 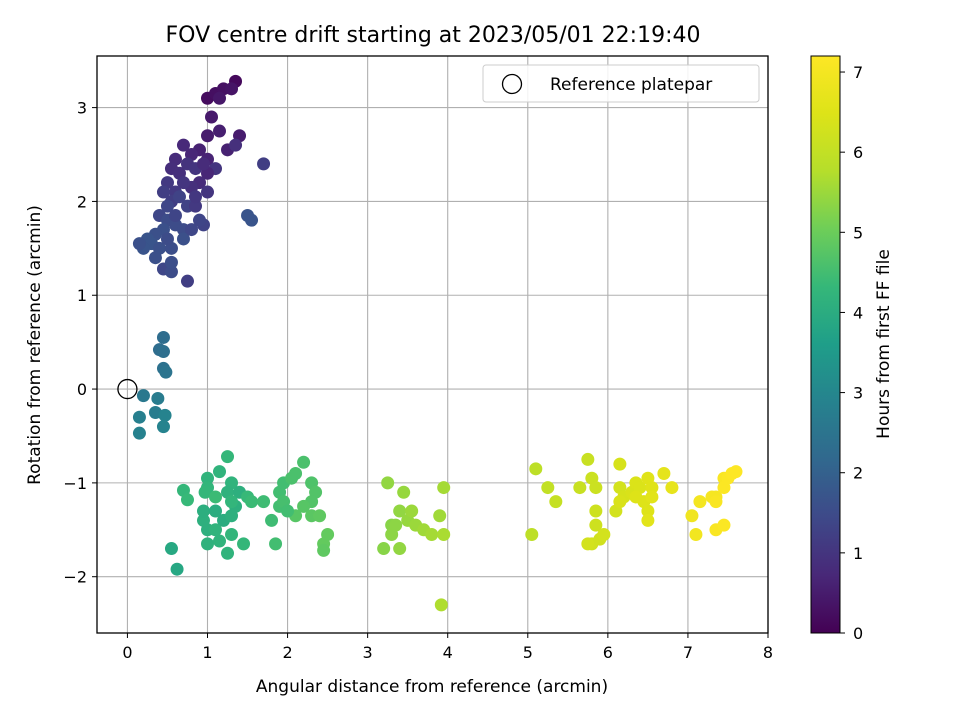 I want to click on y-axis-label: Rotation from reference (arcmin), so click(x=35, y=345).